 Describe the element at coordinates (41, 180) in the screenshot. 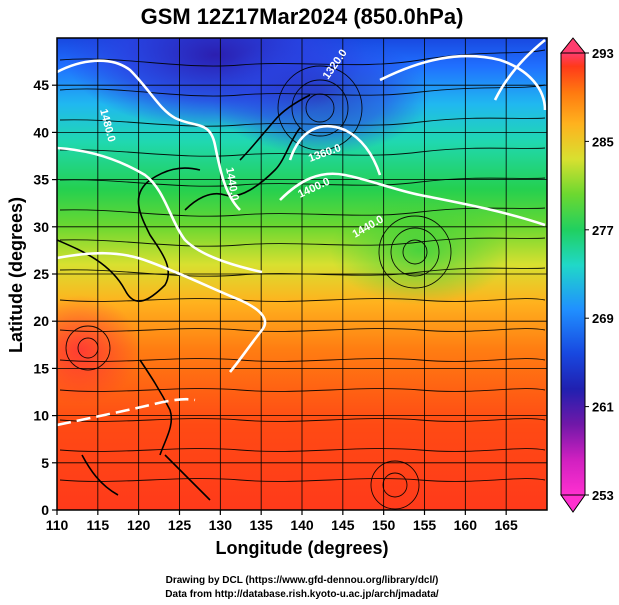

I see `y-tick-label: 35` at that location.